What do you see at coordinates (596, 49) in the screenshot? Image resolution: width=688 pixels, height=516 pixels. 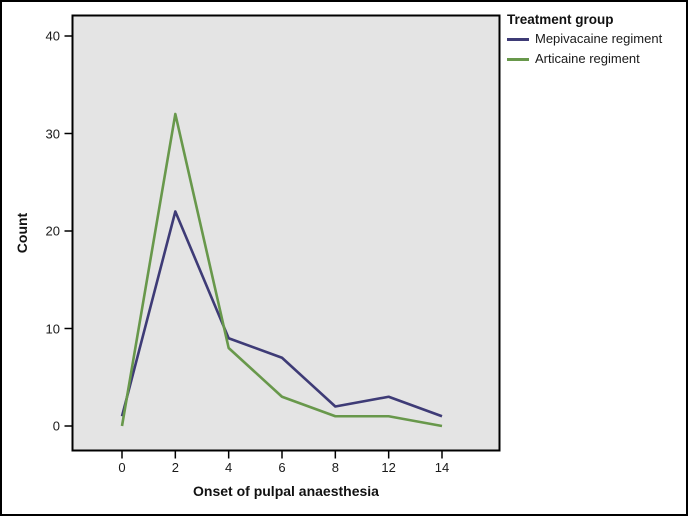 I see `legend-items: Mepivacaine regiment Articaine regiment` at bounding box center [596, 49].